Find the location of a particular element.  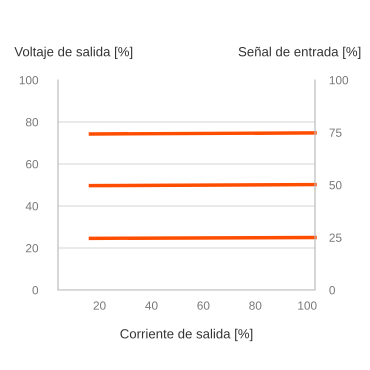

y-tick-label: 20 is located at coordinates (32, 248).